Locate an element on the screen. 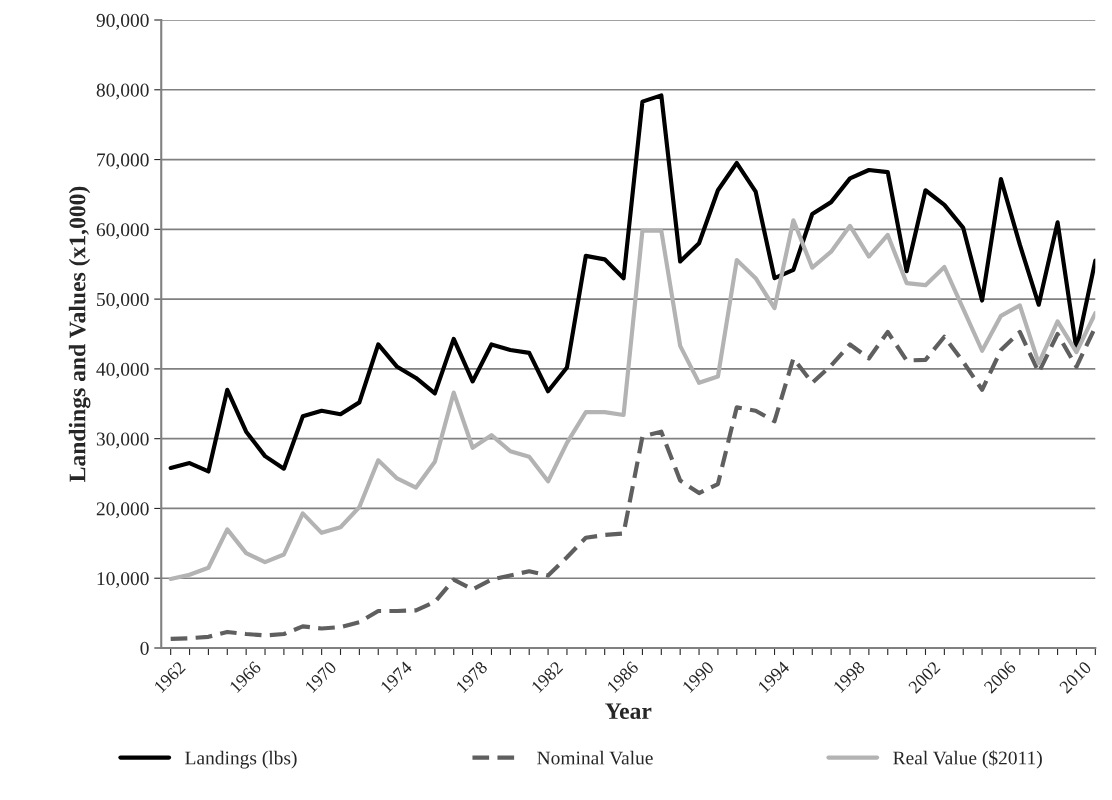  y-tick-label: 30,000 is located at coordinates (122, 440).